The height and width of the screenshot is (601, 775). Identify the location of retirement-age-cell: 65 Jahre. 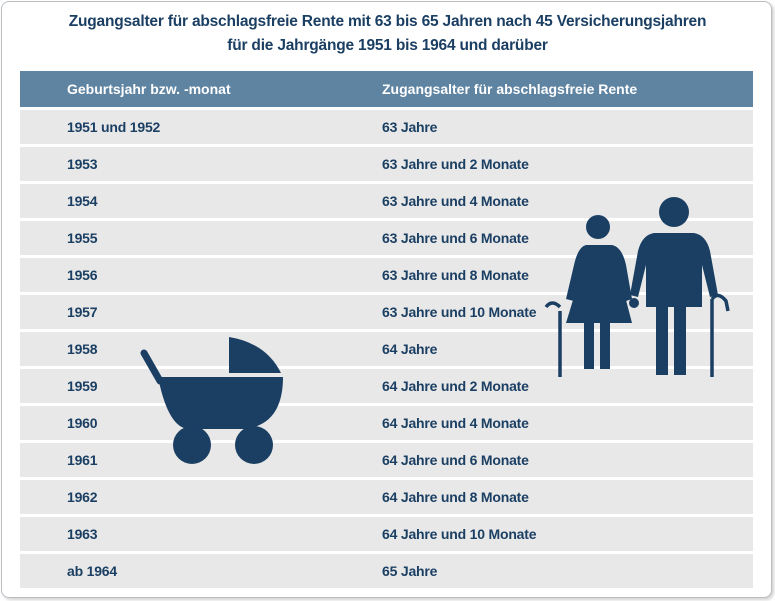
(410, 571).